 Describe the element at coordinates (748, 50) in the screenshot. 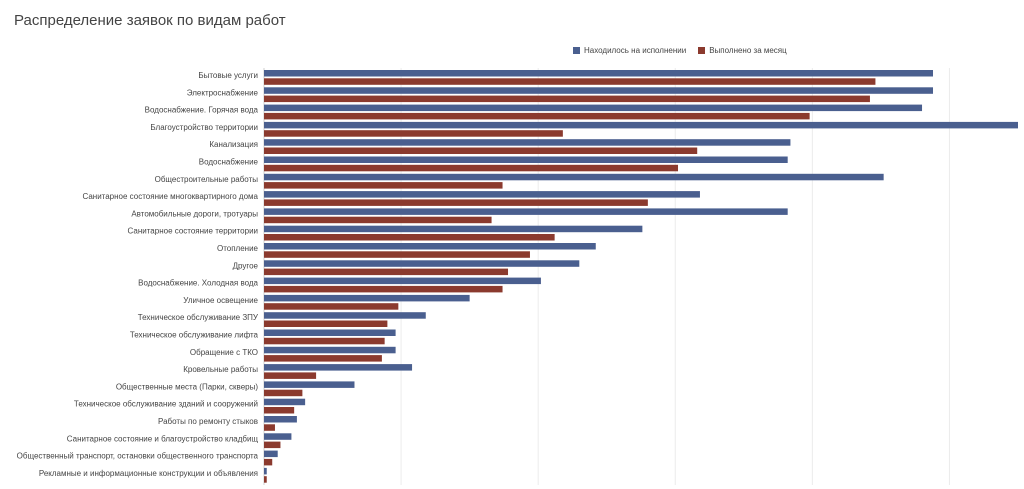

I see `legend-label-completed: Выполнено за месяц` at that location.